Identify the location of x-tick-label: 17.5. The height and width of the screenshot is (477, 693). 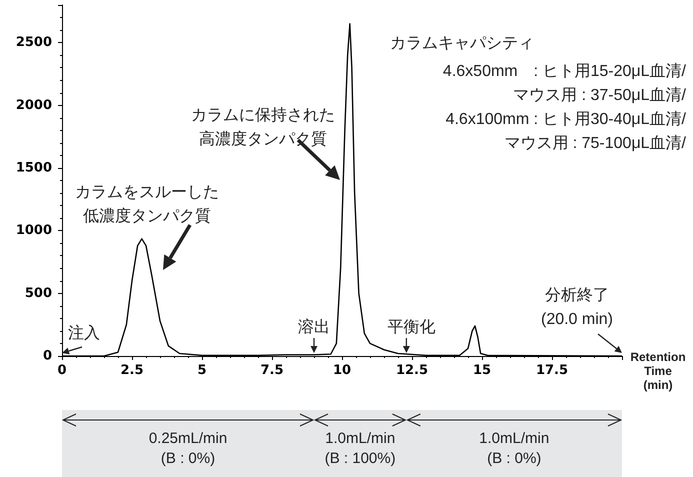
(552, 370).